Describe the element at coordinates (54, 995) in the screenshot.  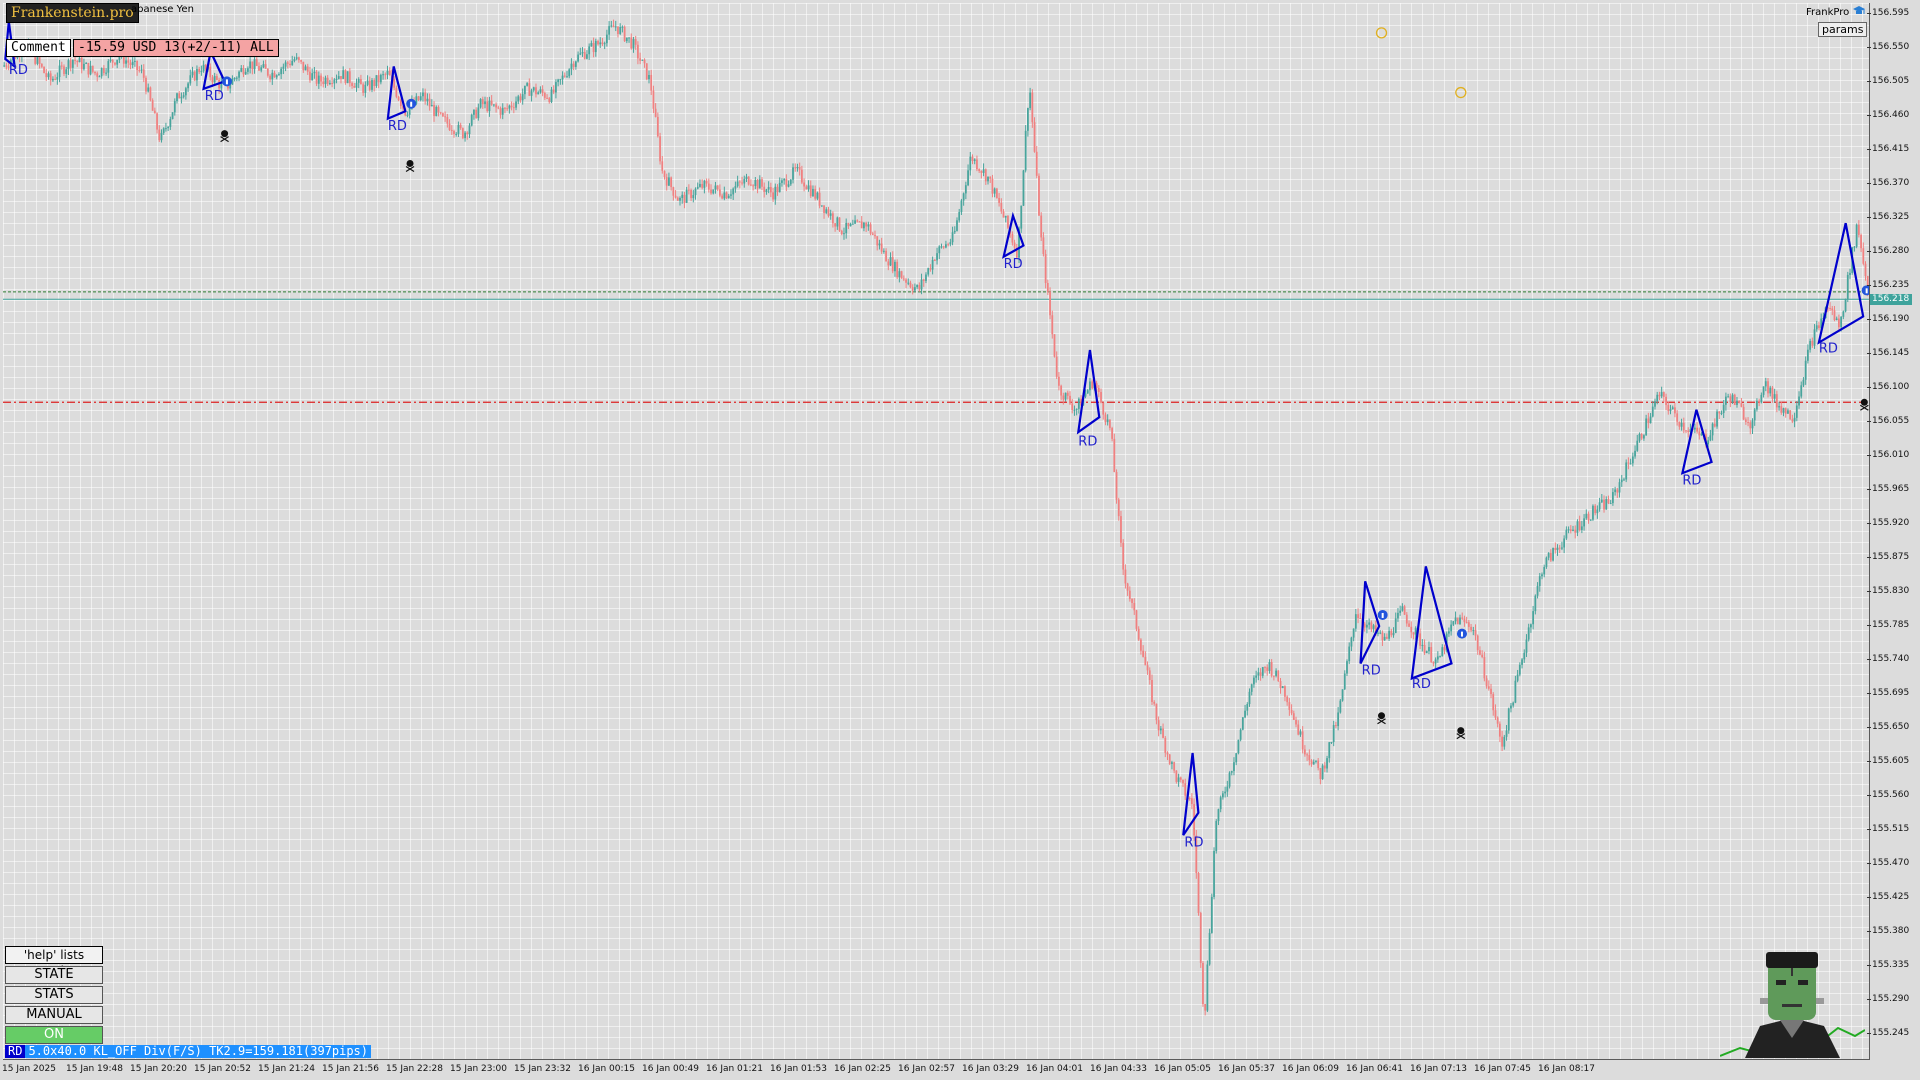
I see `stats-button: STATS` at that location.